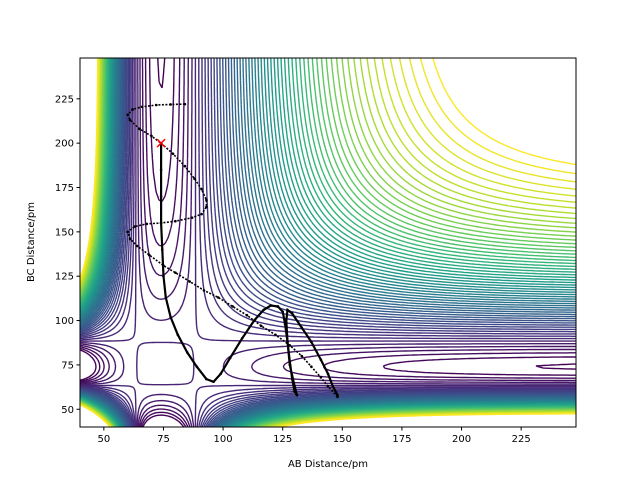 This screenshot has width=640, height=480. I want to click on start-marker, so click(161, 143).